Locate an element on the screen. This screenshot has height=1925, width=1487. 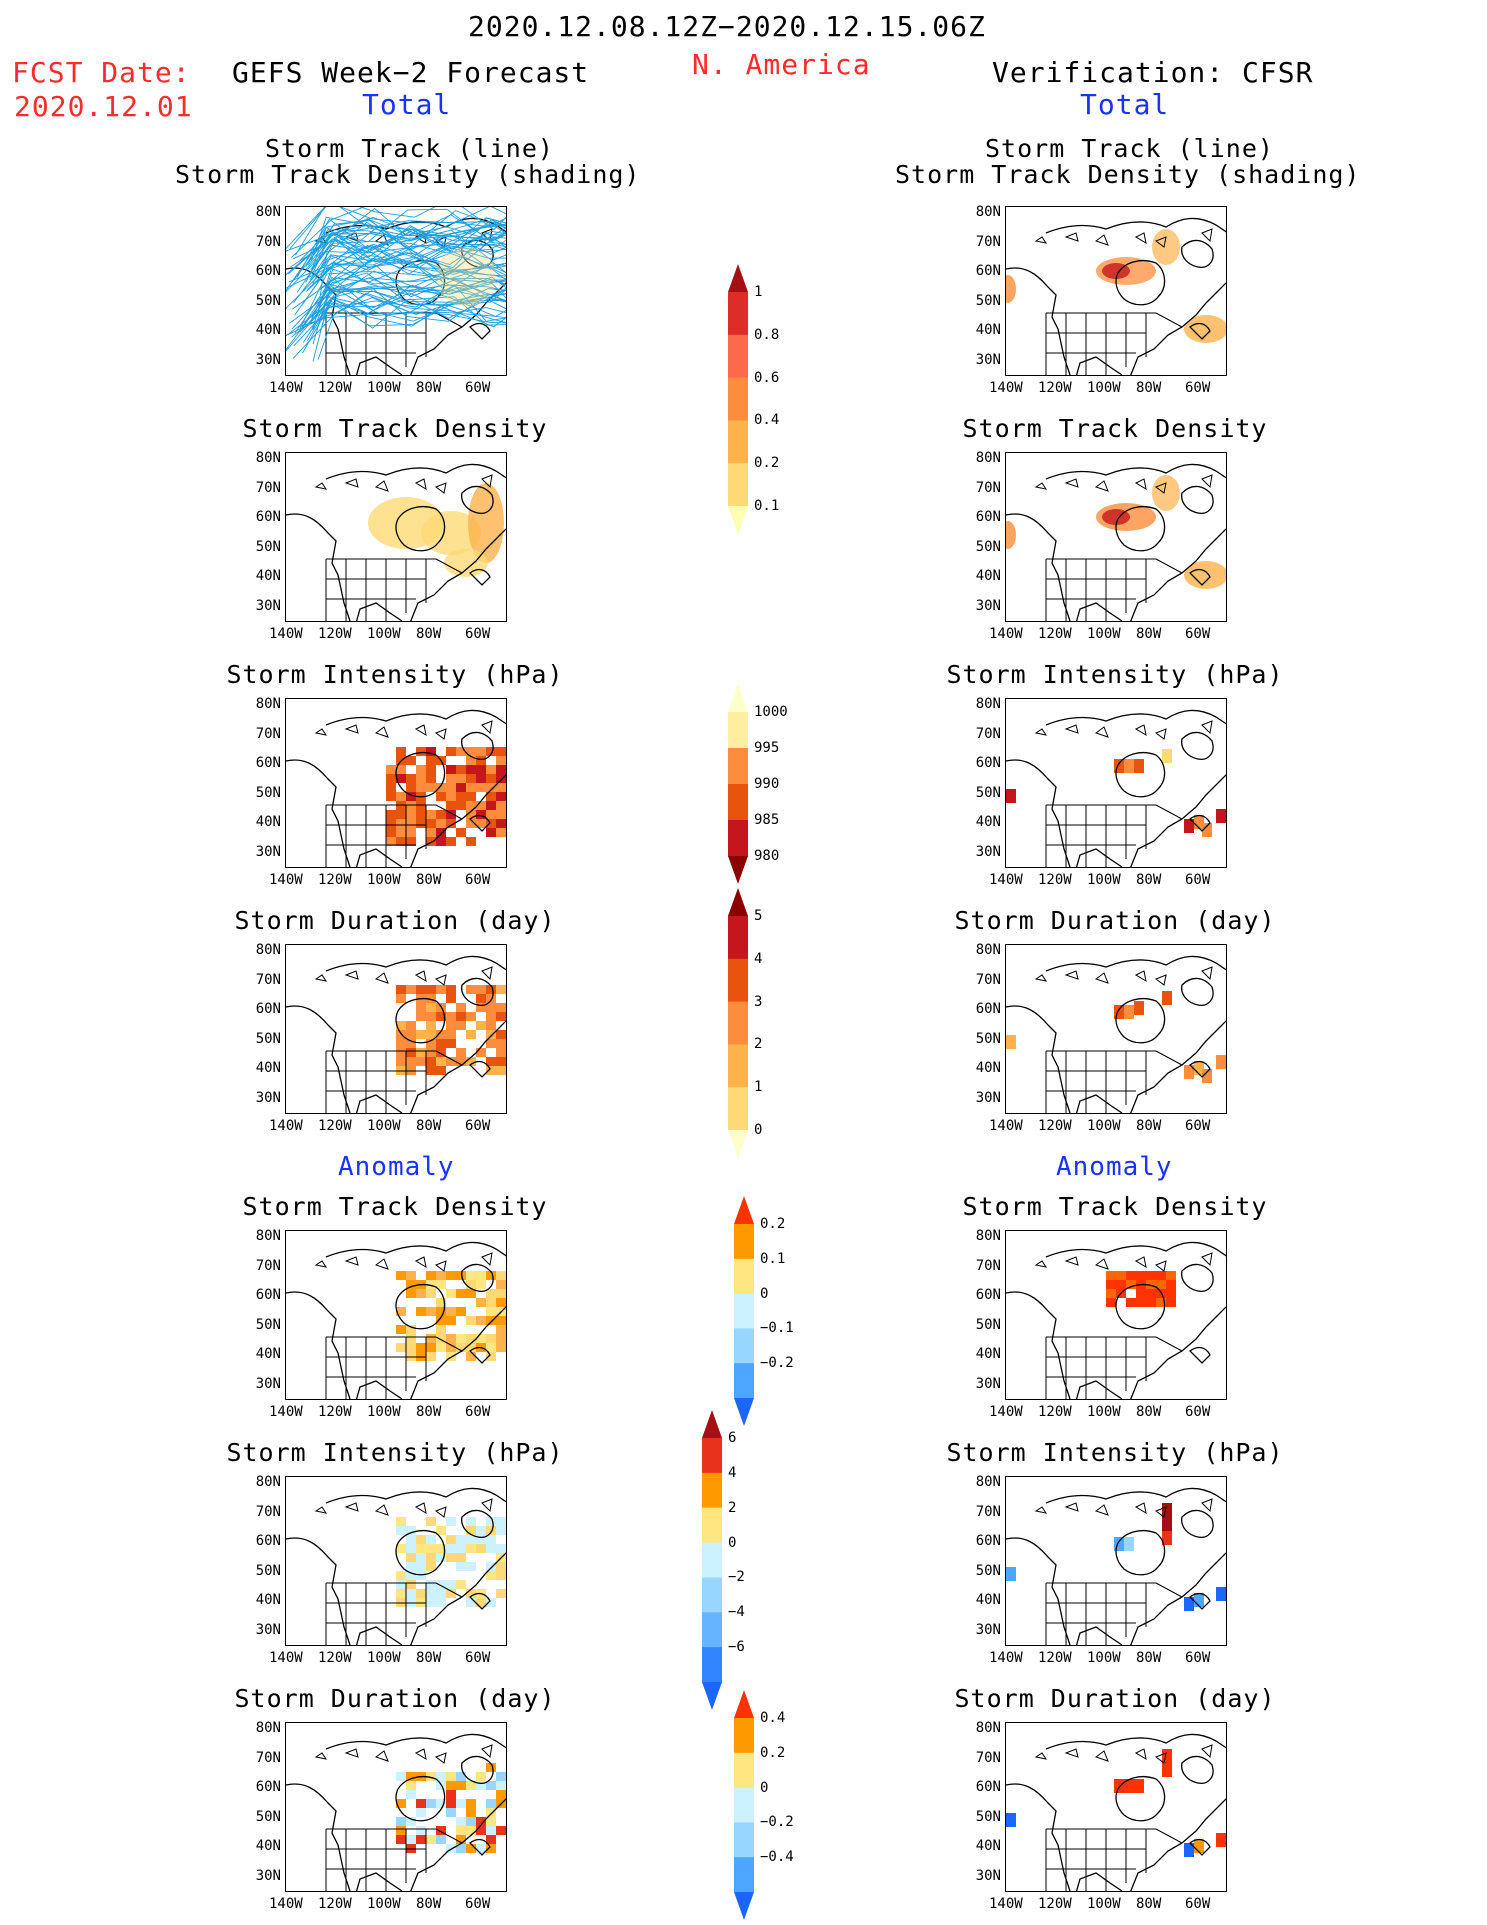
lon-tick-label: 120W is located at coordinates (335, 880).